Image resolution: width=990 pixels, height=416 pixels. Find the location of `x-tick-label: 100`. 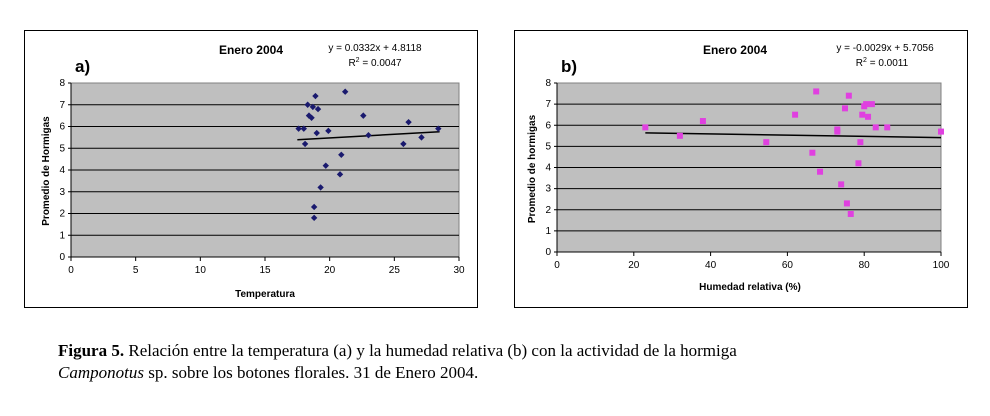

x-tick-label: 100 is located at coordinates (941, 265).